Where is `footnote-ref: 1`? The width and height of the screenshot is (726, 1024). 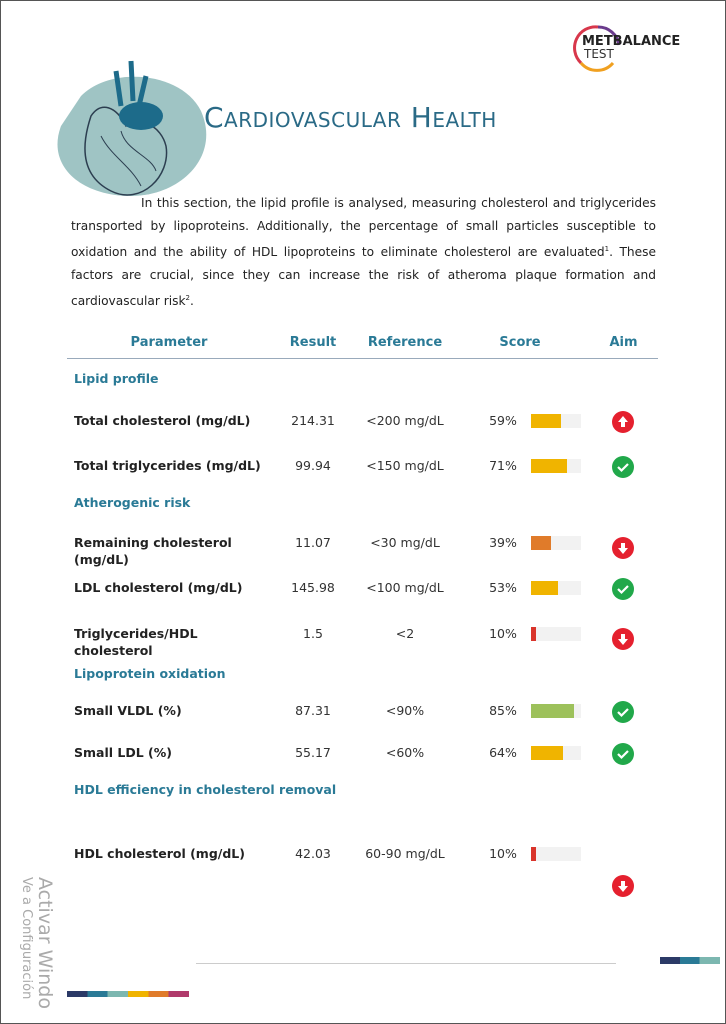 footnote-ref: 1 is located at coordinates (607, 249).